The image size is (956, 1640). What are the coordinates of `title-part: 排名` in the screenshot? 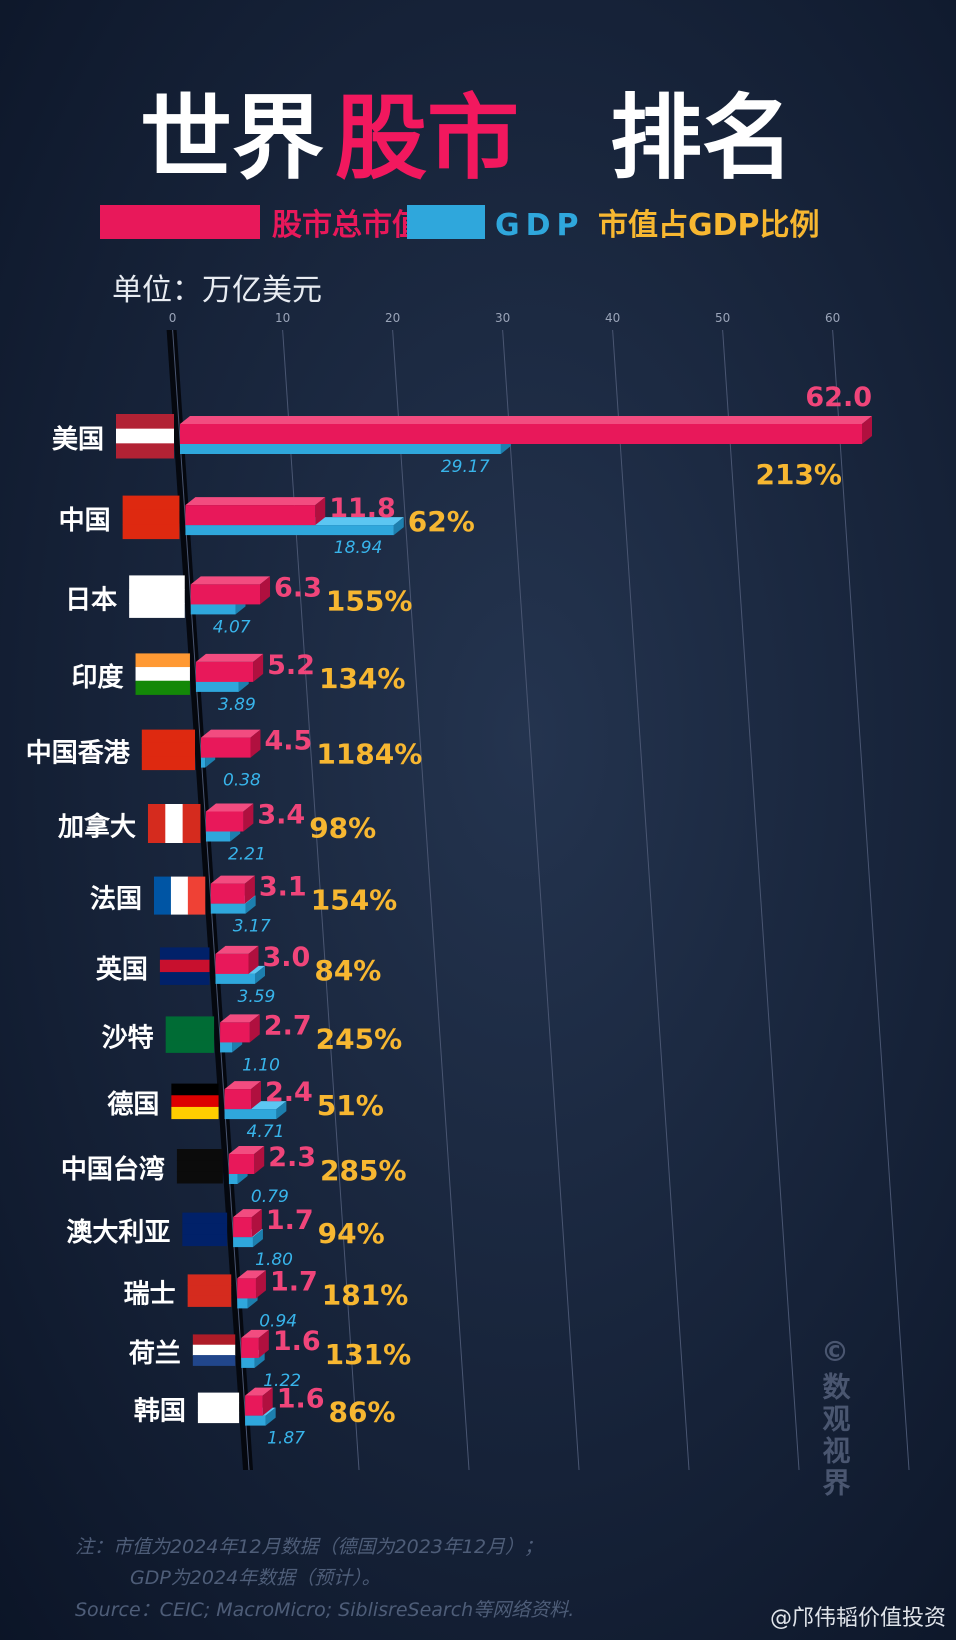 It's located at (702, 138).